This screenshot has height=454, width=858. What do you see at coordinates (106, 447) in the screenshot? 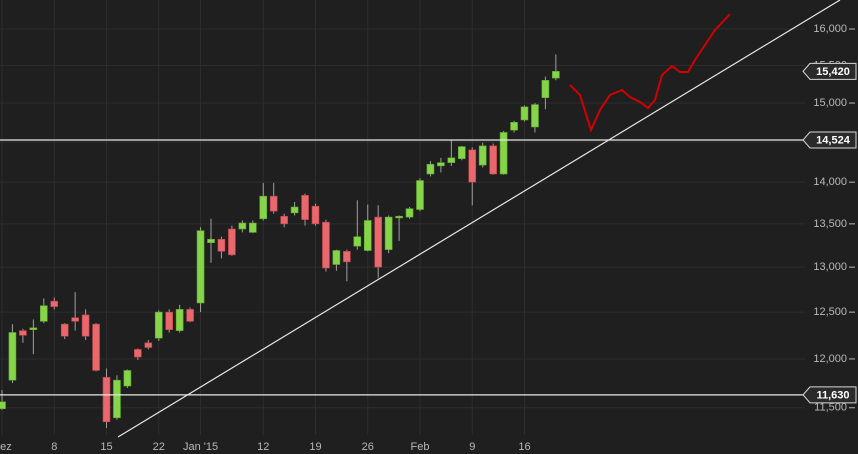
I see `x-tick-label: 15` at bounding box center [106, 447].